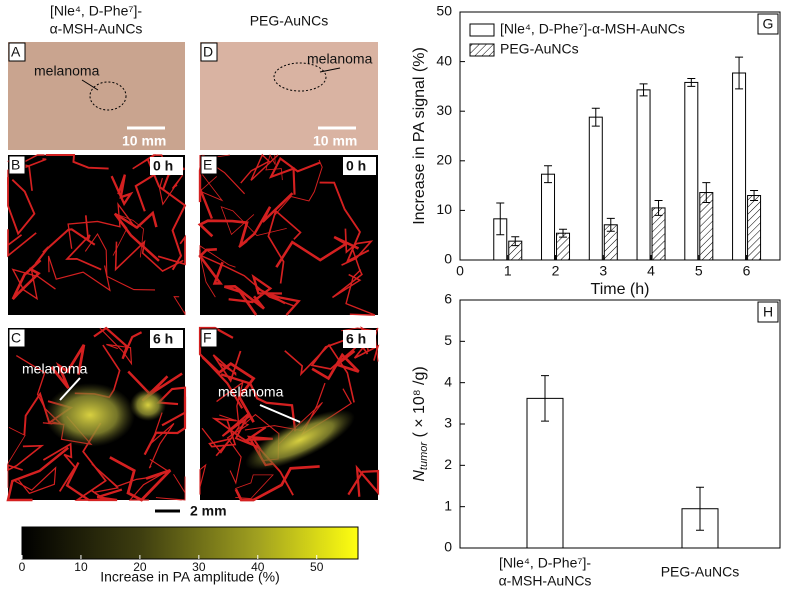 The image size is (795, 599). What do you see at coordinates (556, 271) in the screenshot?
I see `x-tick-label: 2` at bounding box center [556, 271].